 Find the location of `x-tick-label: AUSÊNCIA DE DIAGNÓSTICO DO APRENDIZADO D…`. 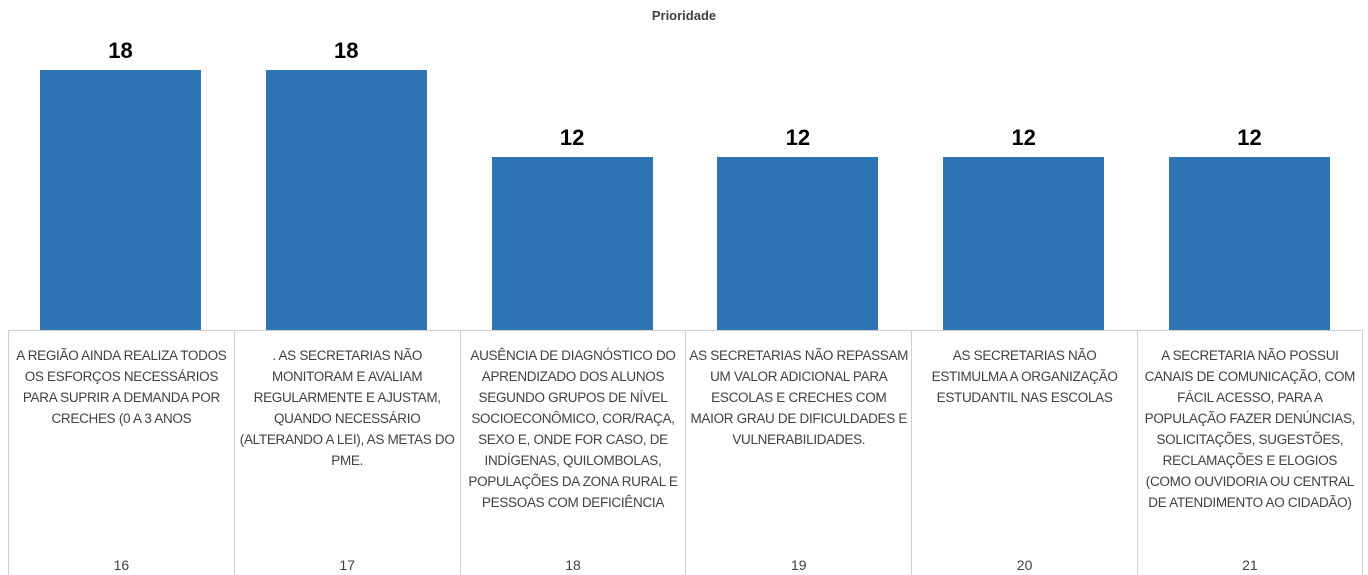

x-tick-label: AUSÊNCIA DE DIAGNÓSTICO DO APRENDIZADO D… is located at coordinates (573, 429).